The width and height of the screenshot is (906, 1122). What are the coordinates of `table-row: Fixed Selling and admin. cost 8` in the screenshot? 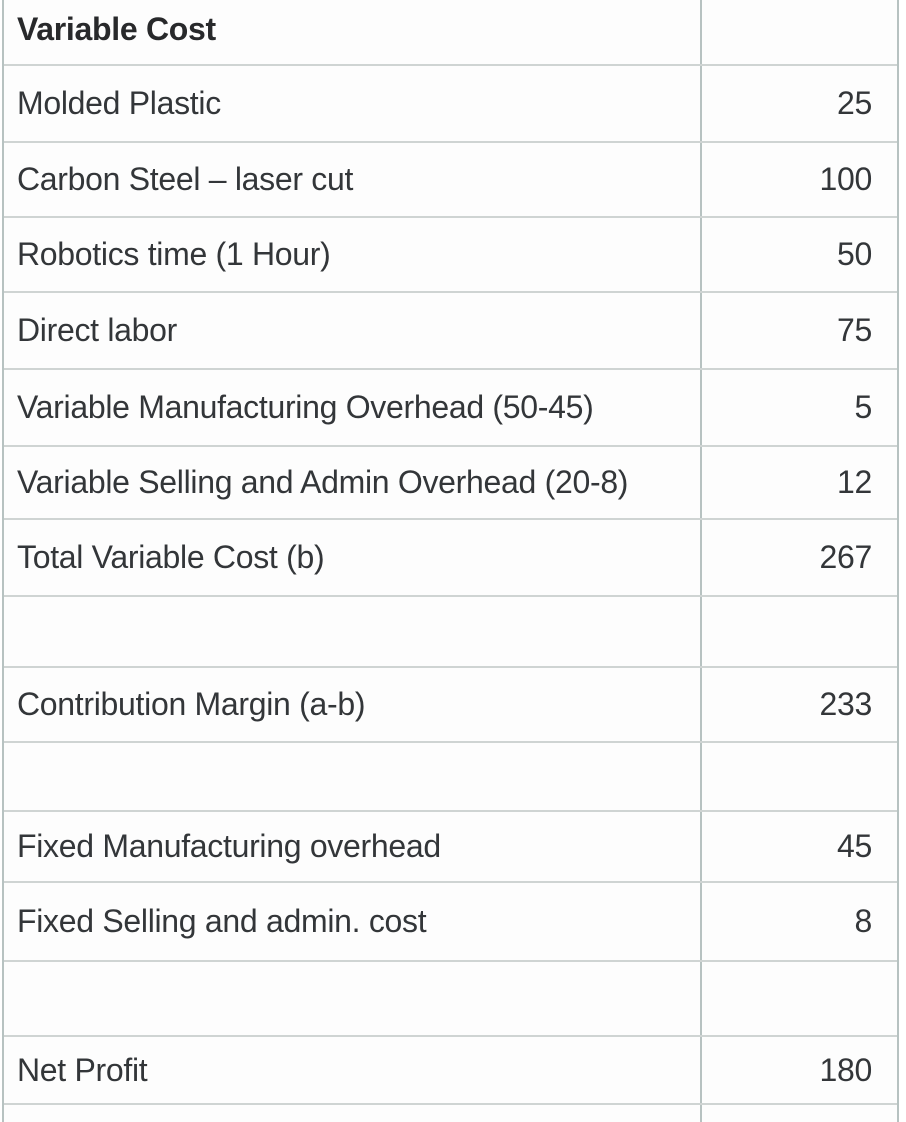 It's located at (450, 922).